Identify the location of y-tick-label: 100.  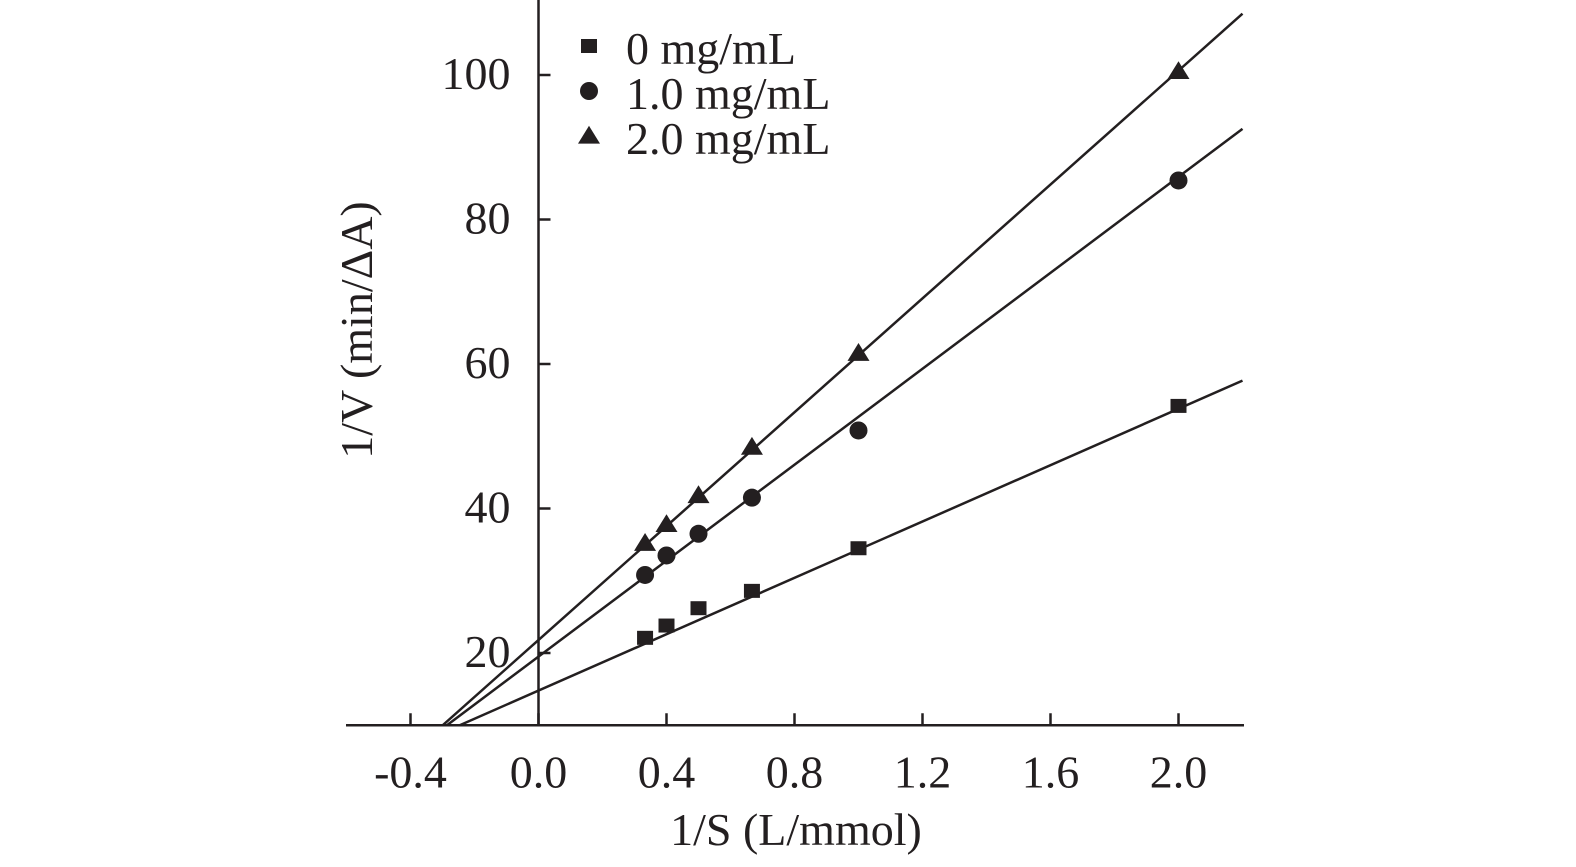
(476, 73).